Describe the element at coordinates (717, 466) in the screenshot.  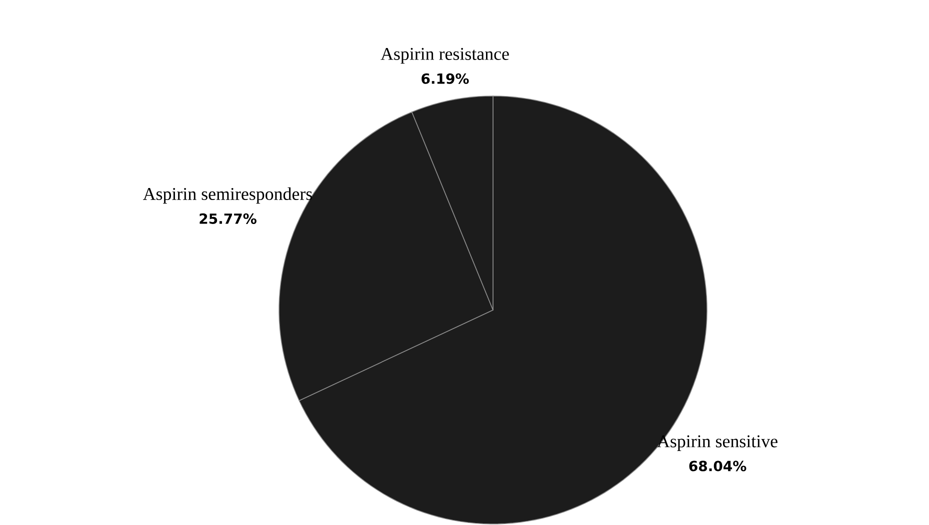
I see `data-label: 68.04%` at that location.